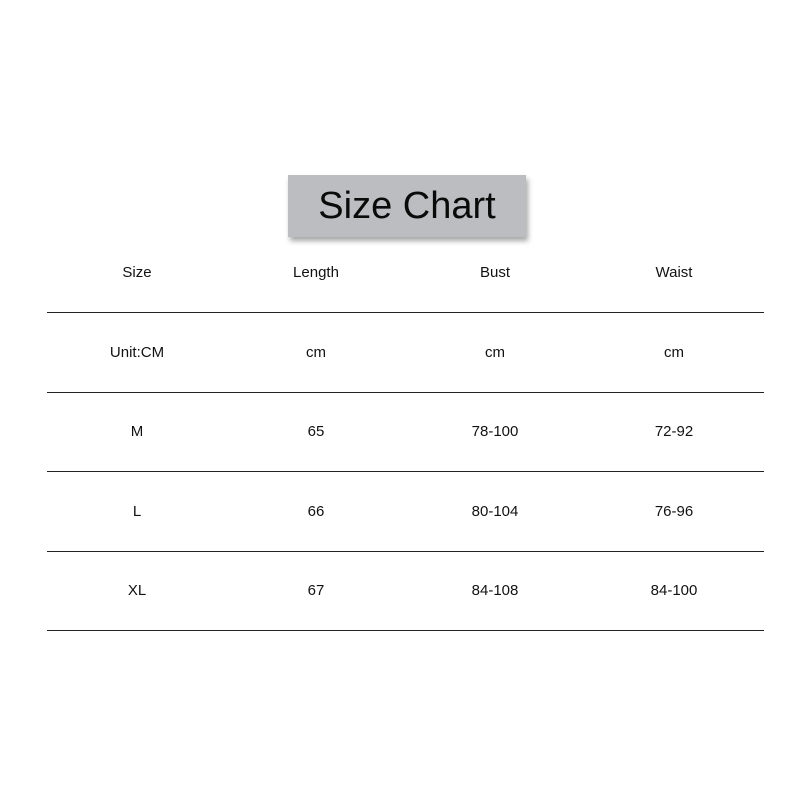 The width and height of the screenshot is (800, 800). What do you see at coordinates (494, 272) in the screenshot?
I see `column-header: Bust` at bounding box center [494, 272].